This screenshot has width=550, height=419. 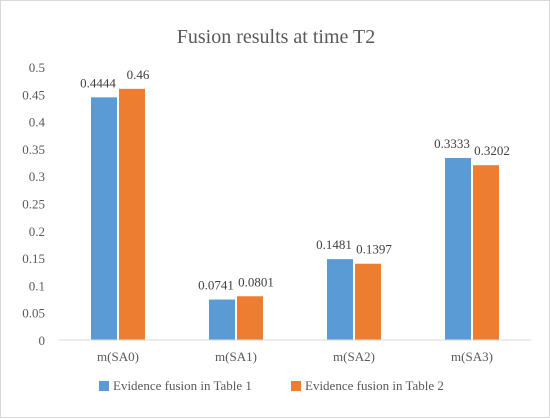 What do you see at coordinates (37, 122) in the screenshot?
I see `y-tick-label: 0.4` at bounding box center [37, 122].